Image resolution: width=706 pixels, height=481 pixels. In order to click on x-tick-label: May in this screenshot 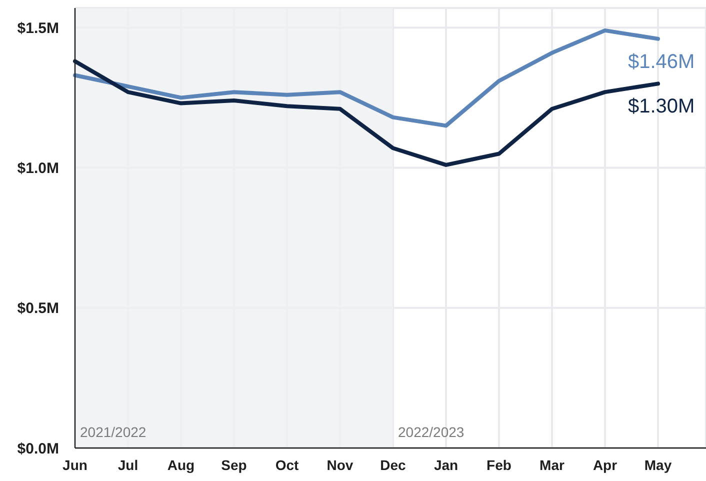, I will do `click(658, 464)`.